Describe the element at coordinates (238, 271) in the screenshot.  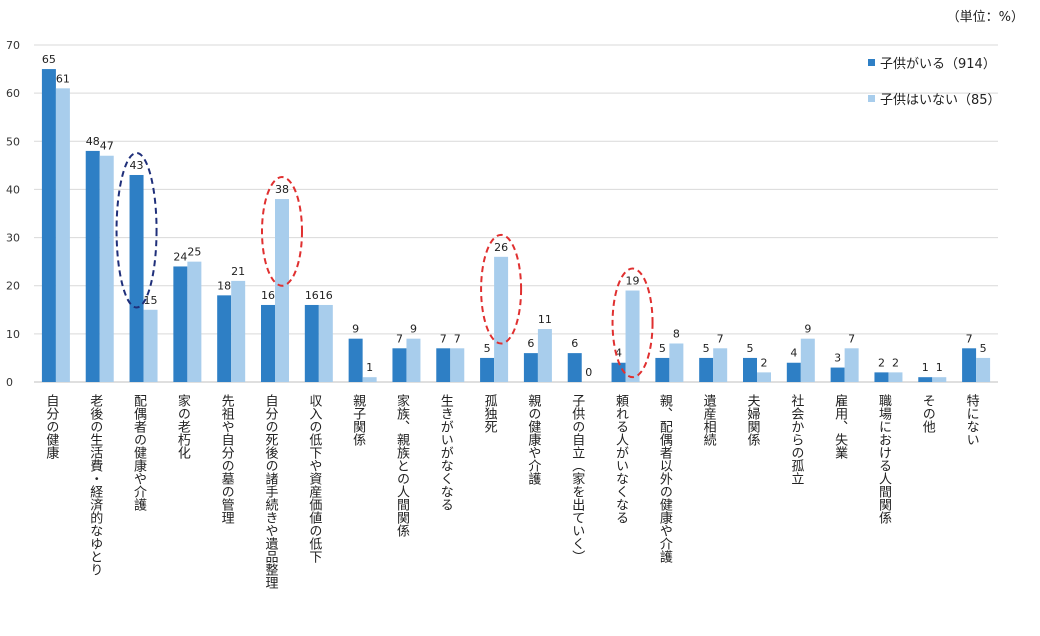
I see `data-label: 21` at that location.